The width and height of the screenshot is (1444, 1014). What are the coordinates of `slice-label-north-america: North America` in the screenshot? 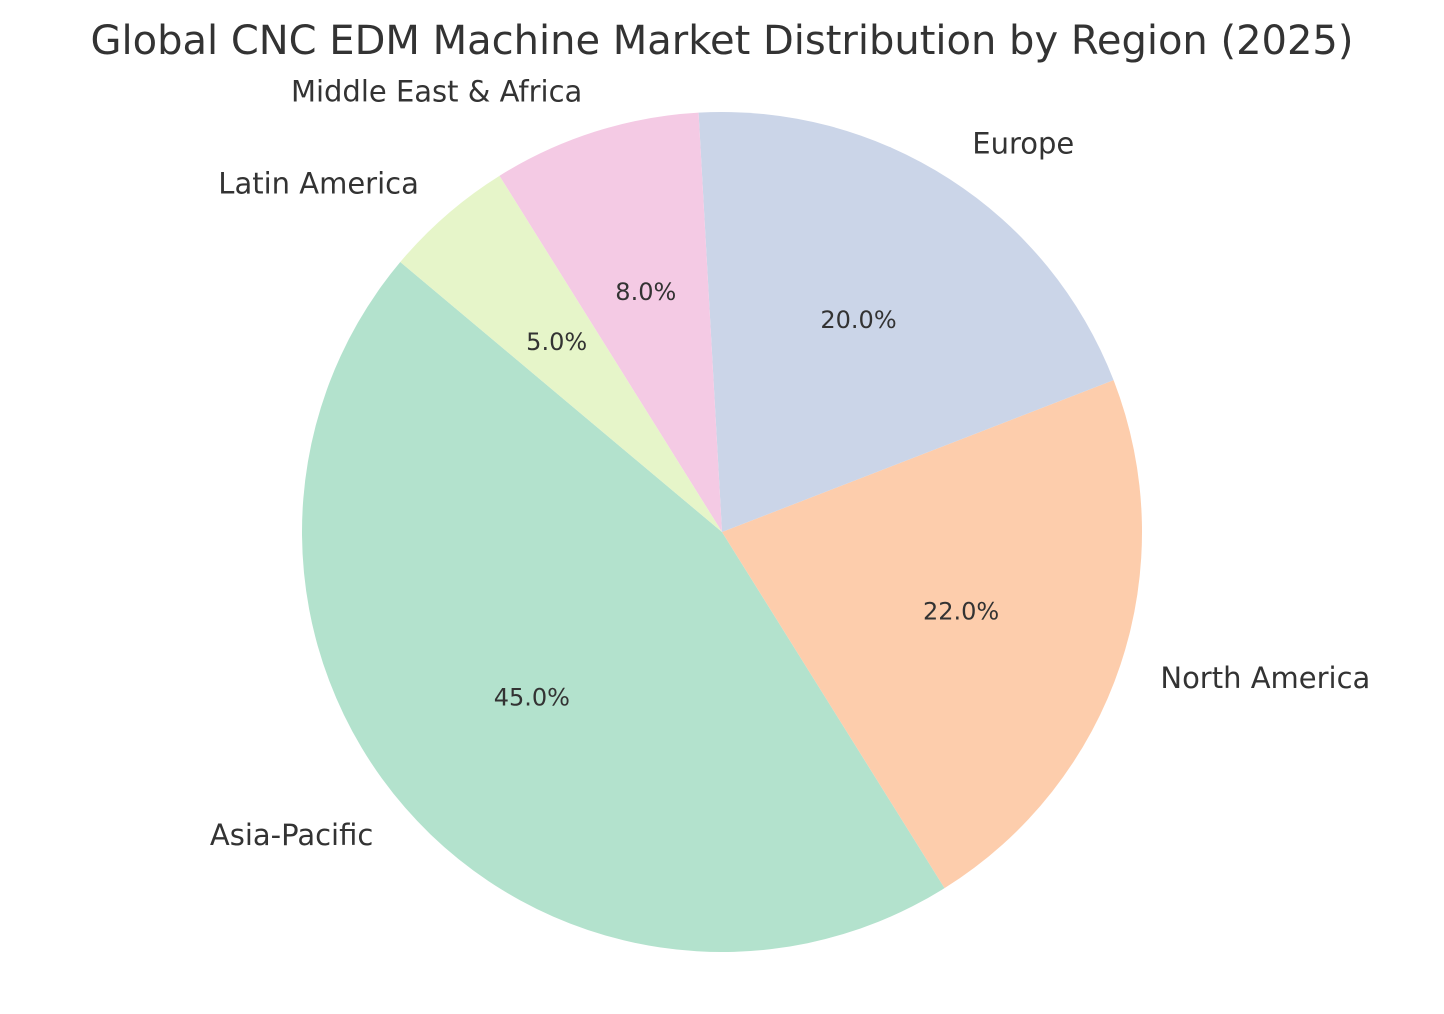 It's located at (1265, 678).